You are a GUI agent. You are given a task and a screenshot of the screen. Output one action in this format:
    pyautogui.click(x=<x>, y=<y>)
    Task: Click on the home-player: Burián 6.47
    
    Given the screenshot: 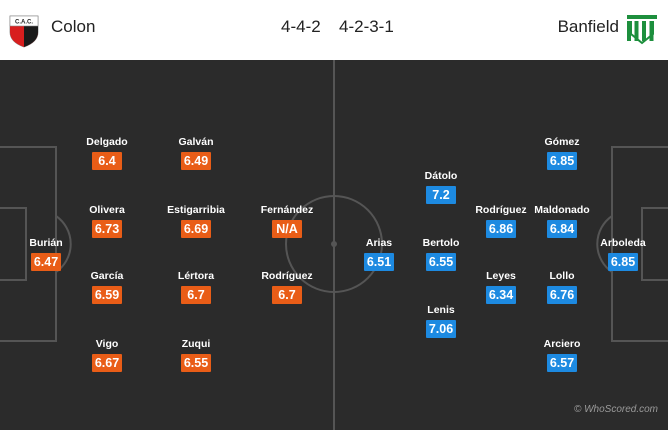 What is the action you would take?
    pyautogui.click(x=46, y=254)
    